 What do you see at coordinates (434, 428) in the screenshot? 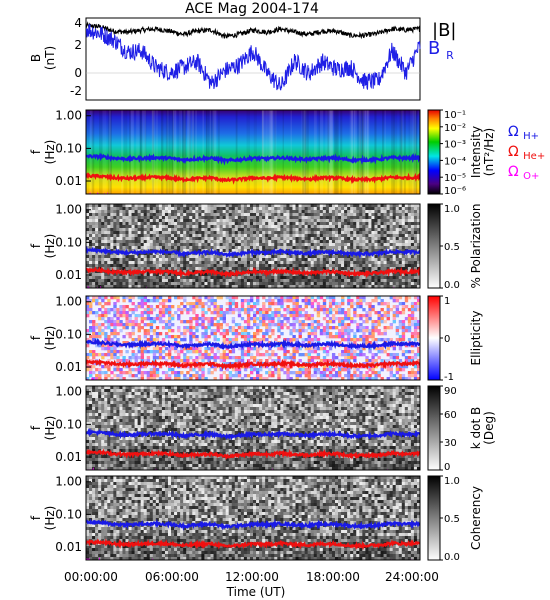
I see `kdotb-colorbar` at bounding box center [434, 428].